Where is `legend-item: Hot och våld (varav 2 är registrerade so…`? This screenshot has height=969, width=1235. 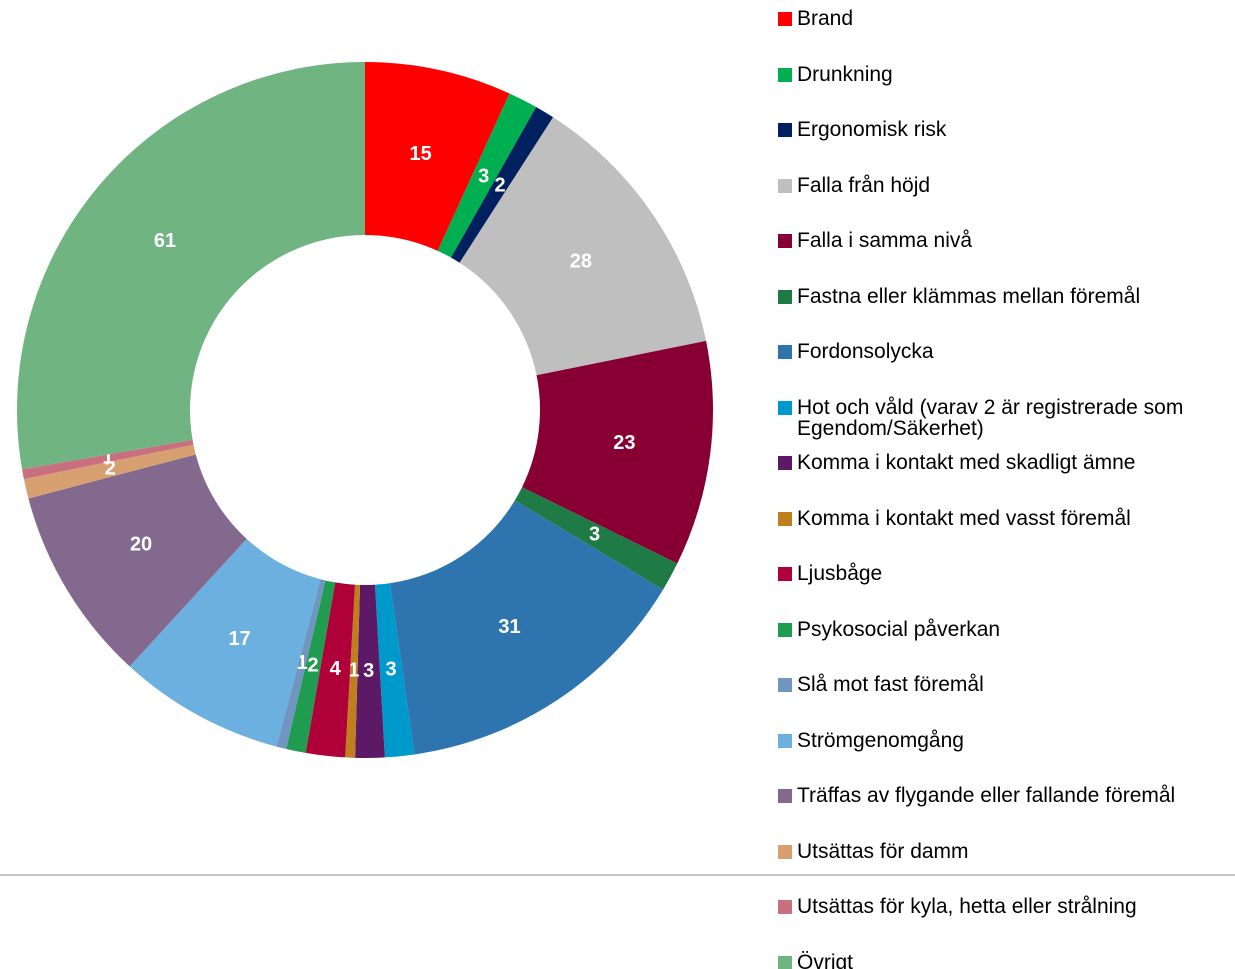
legend-item: Hot och våld (varav 2 är registrerade so… is located at coordinates (1006, 418).